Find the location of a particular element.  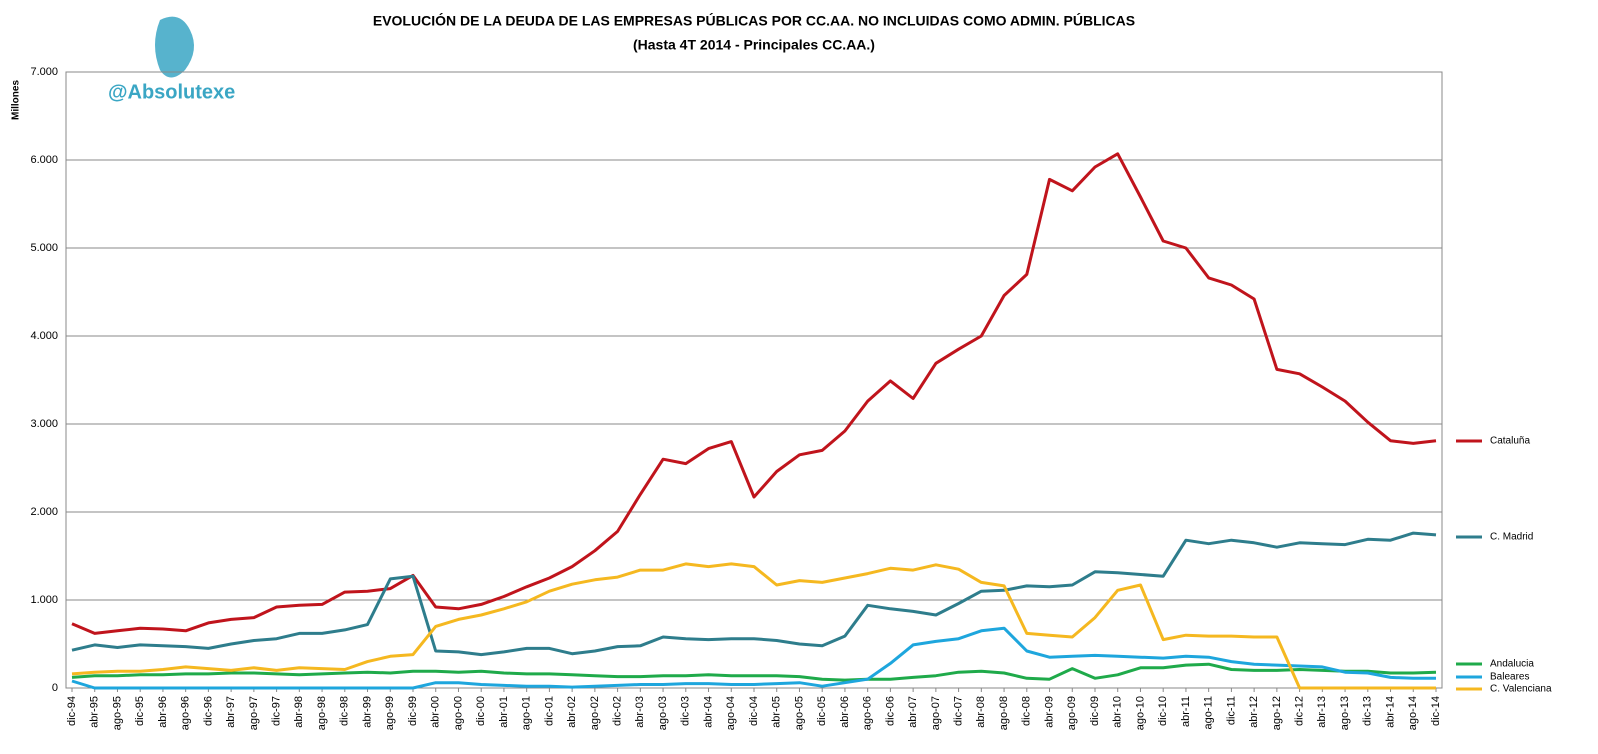

chart-subtitle: (Hasta 4T 2014 - Principales CC.AA.) is located at coordinates (754, 45).